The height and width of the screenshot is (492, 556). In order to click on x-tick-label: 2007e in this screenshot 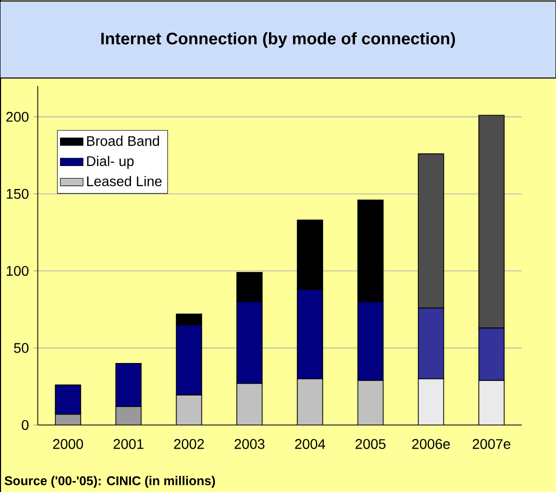, I will do `click(491, 444)`.